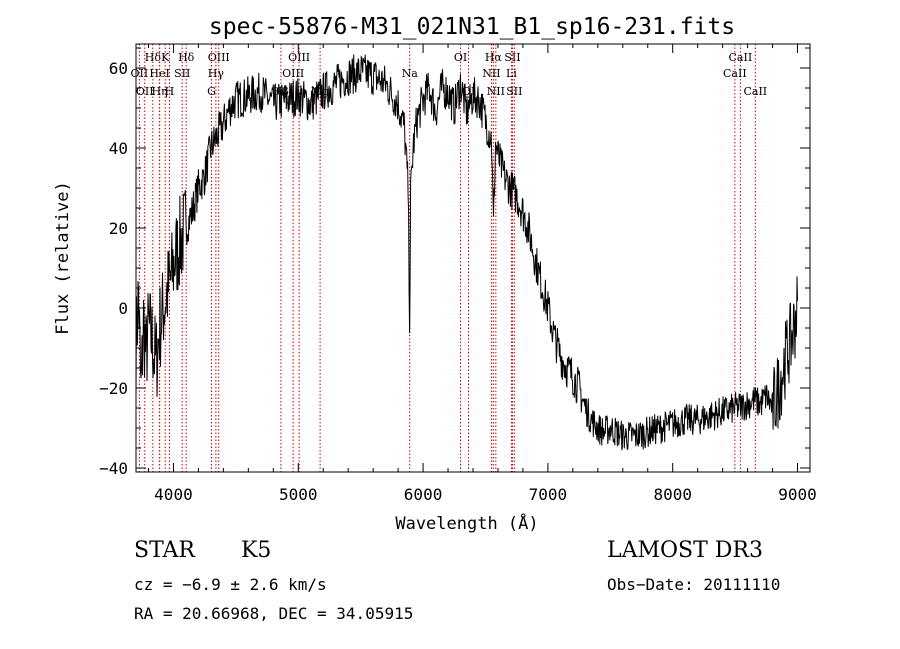 The image size is (900, 649). I want to click on survey-name: LAMOST DR3, so click(685, 550).